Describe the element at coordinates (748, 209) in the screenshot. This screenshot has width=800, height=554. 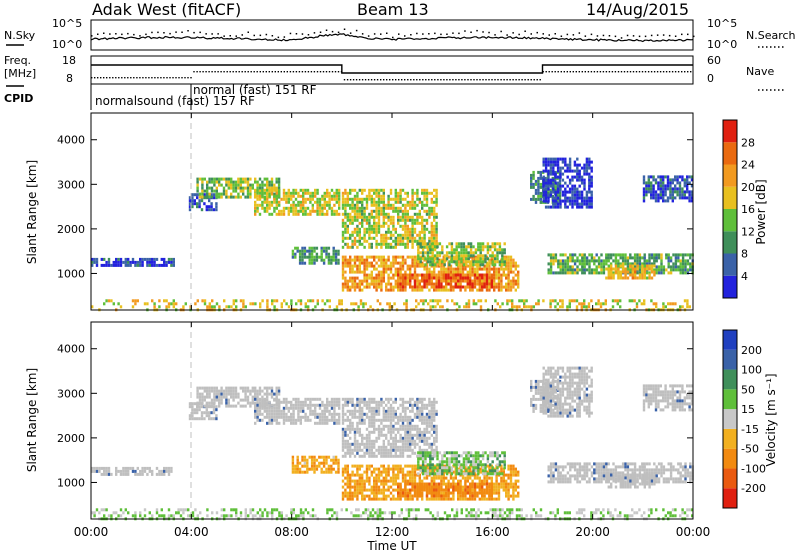
I see `colorbar-tick-label: 16` at that location.